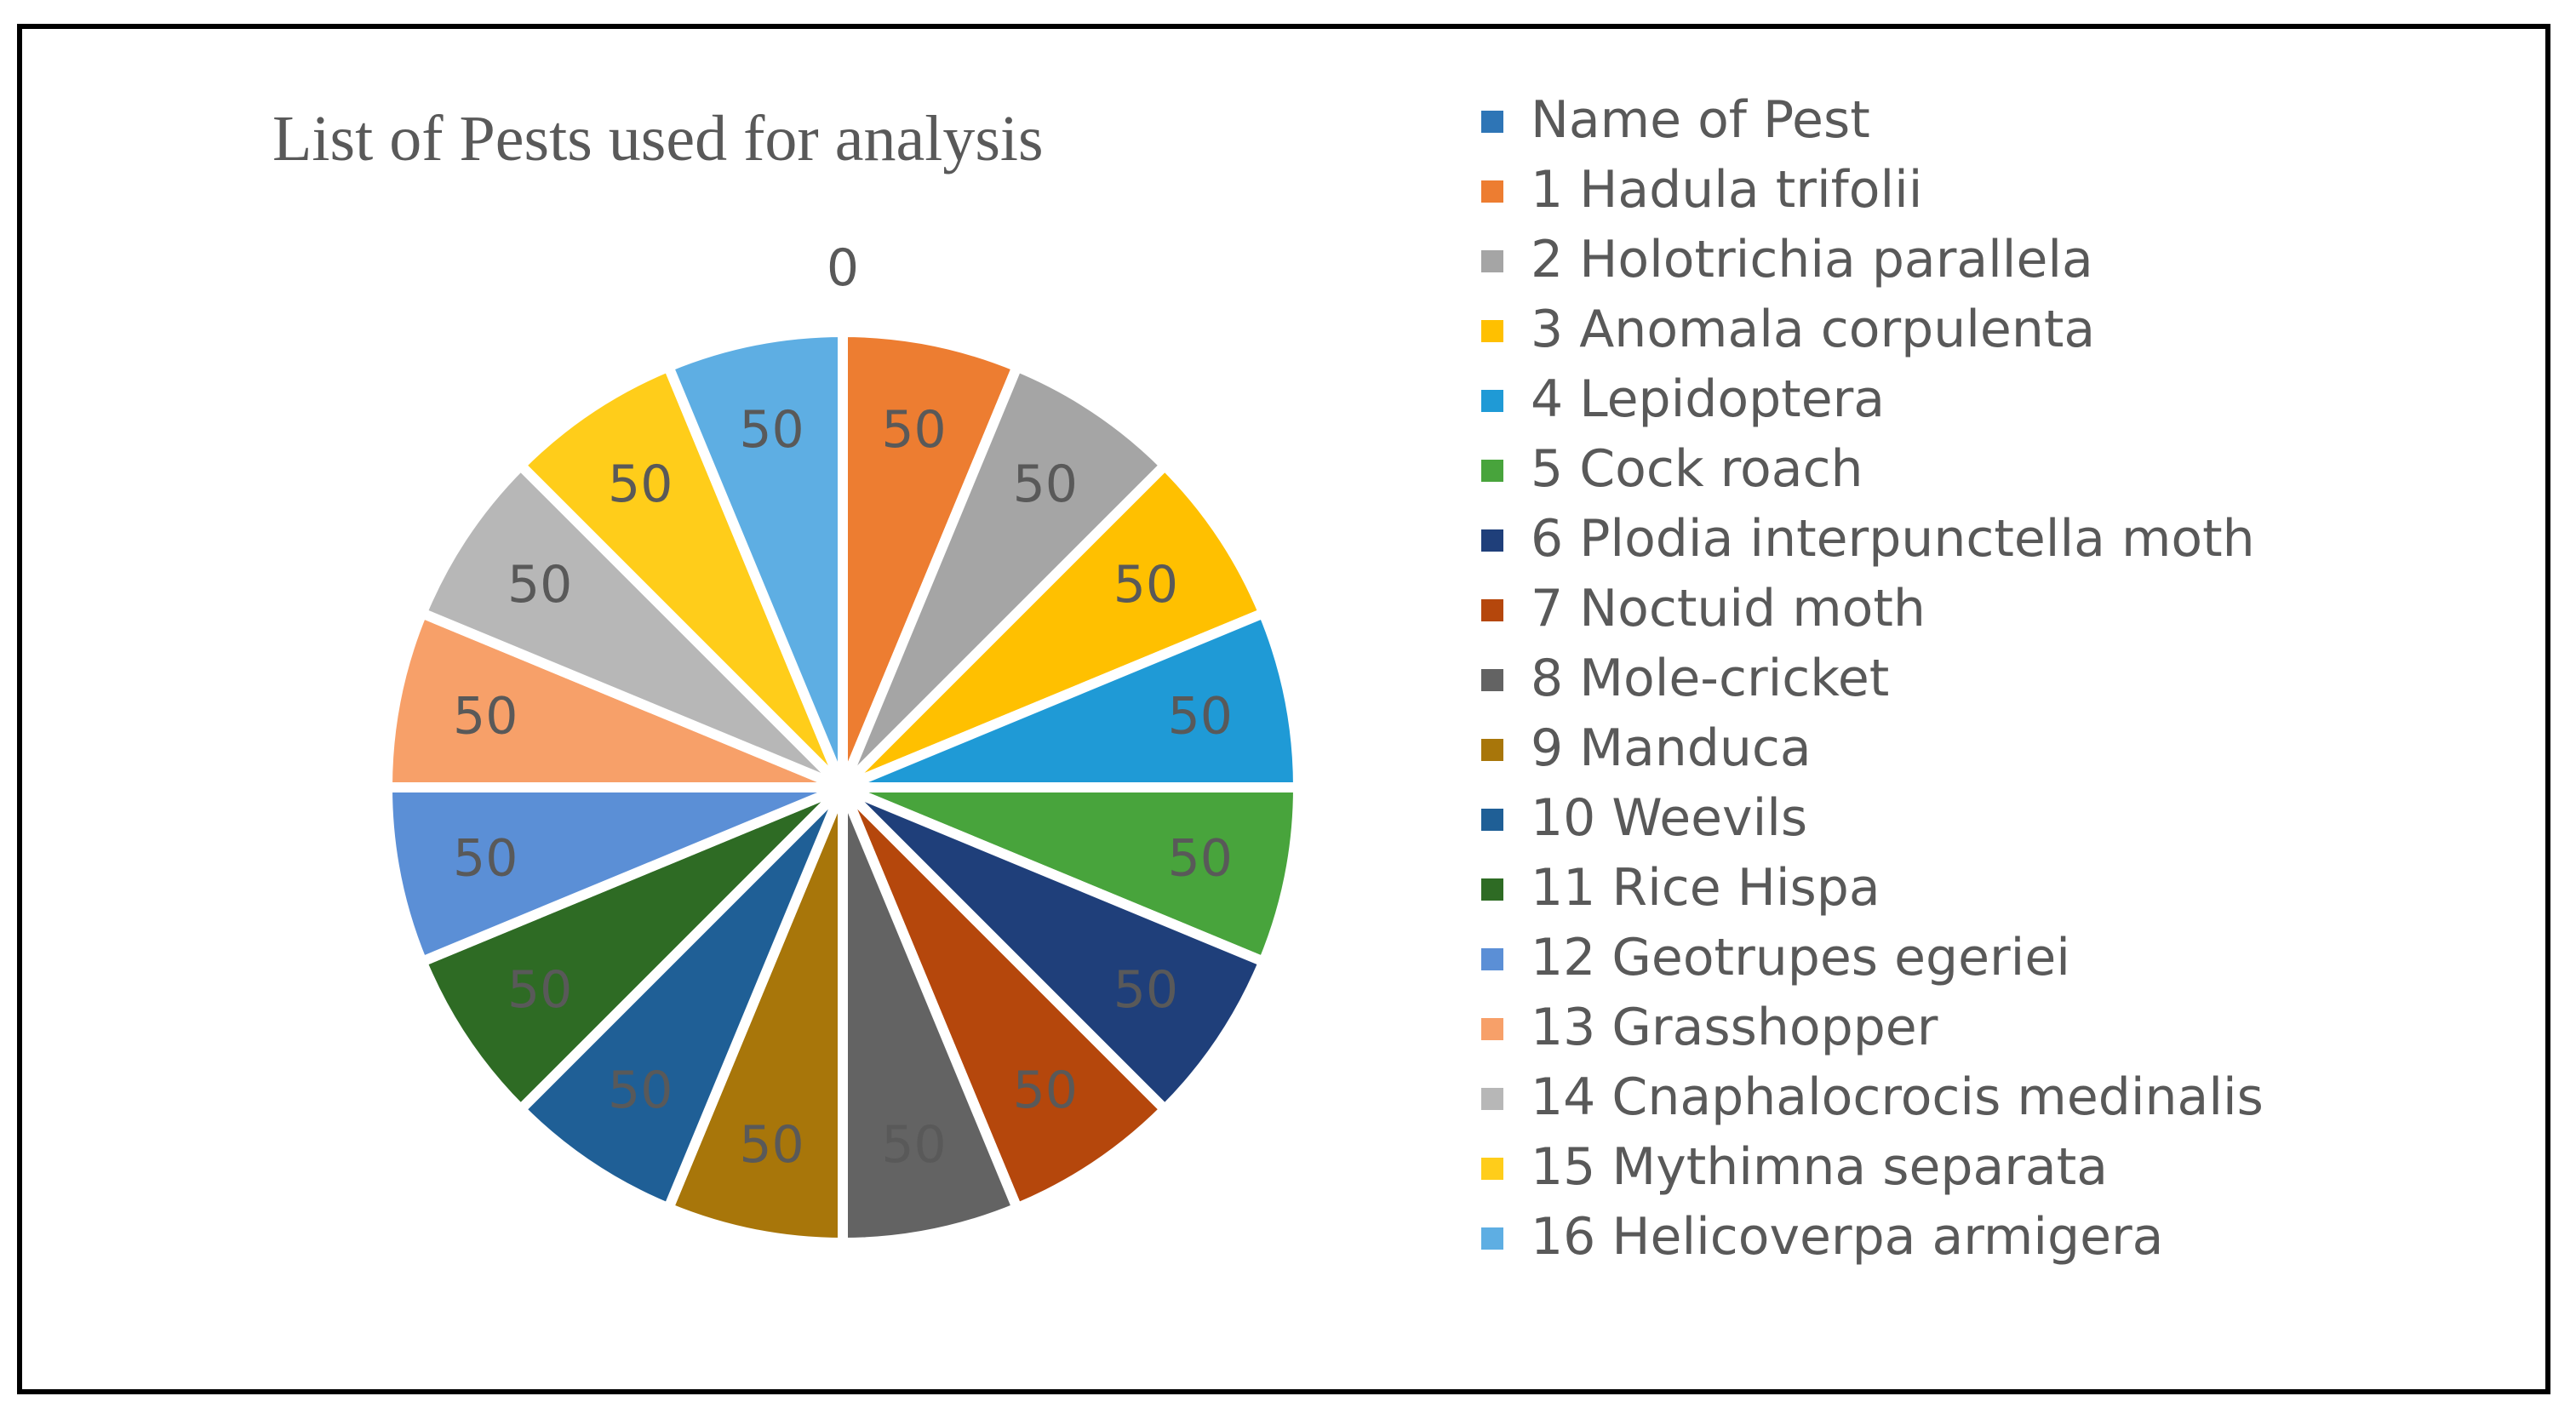  I want to click on legend-label: 10 Weevils, so click(1669, 818).